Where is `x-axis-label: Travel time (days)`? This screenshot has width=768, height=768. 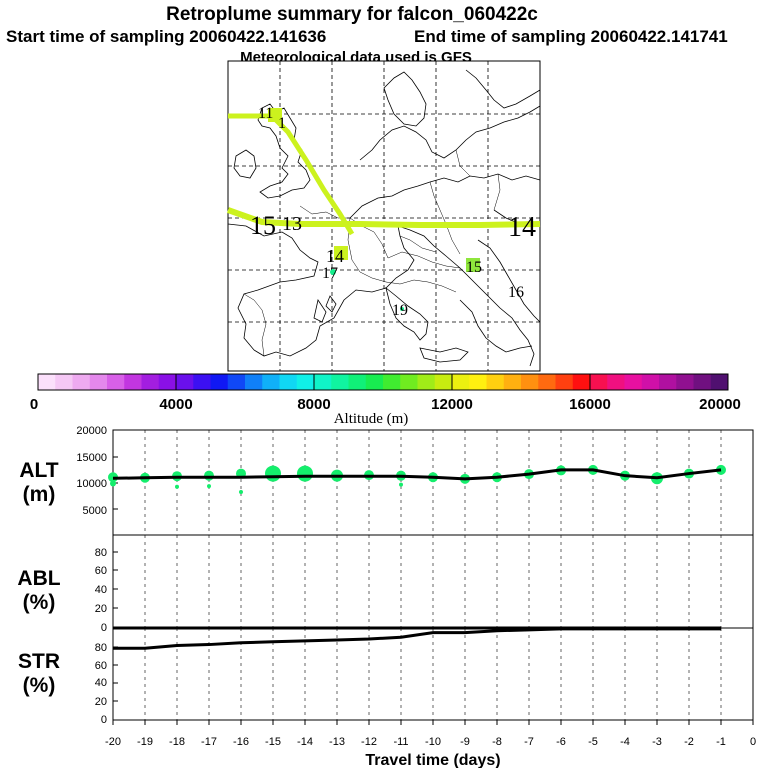 x-axis-label: Travel time (days) is located at coordinates (432, 760).